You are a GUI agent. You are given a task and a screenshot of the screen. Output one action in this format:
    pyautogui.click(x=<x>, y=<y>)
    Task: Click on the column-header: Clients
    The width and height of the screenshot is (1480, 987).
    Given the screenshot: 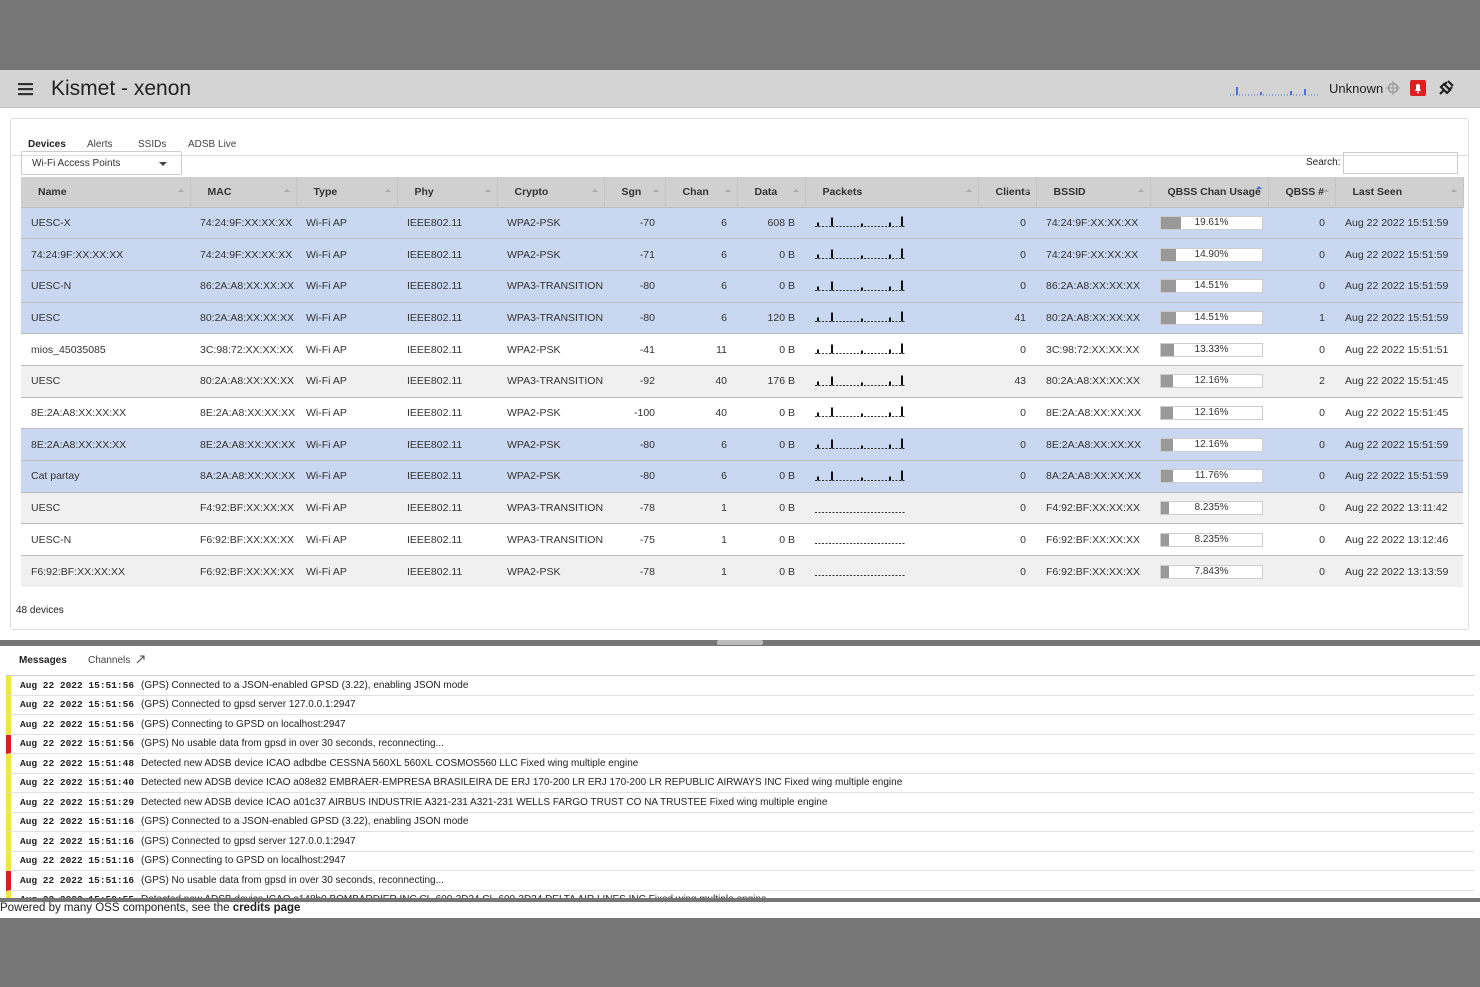 What is the action you would take?
    pyautogui.click(x=1007, y=192)
    